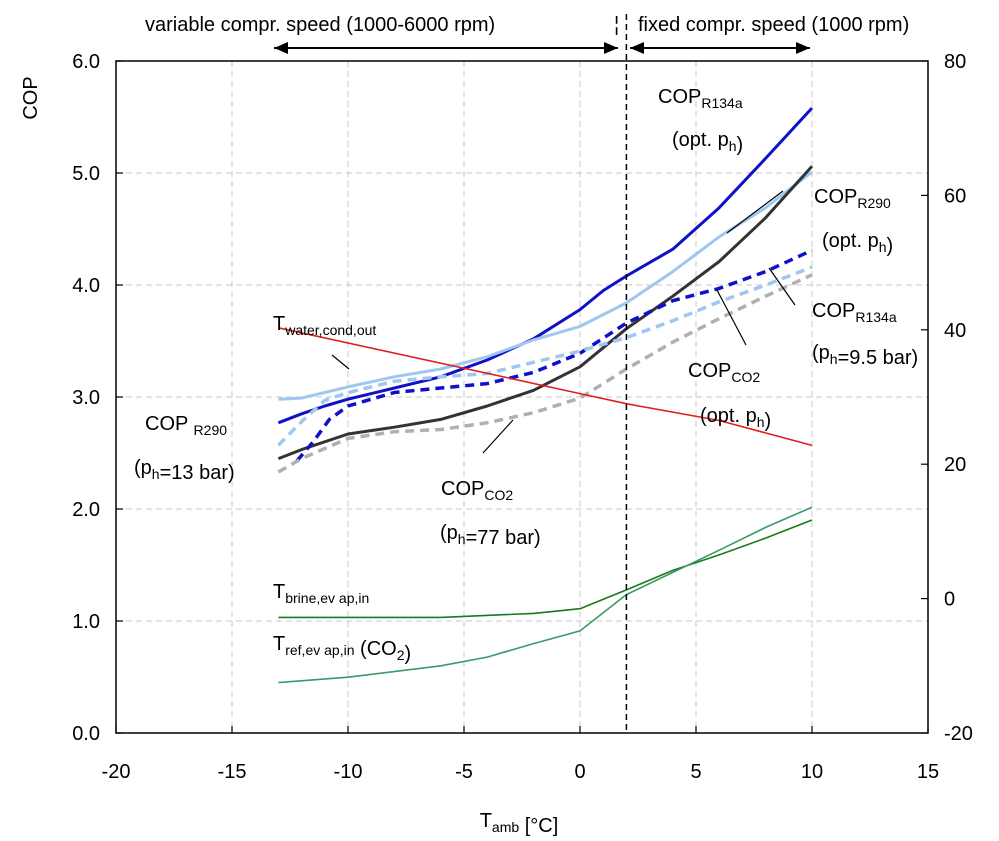  I want to click on region-label-variable: variable compr. speed (1000-6000 rpm), so click(320, 25).